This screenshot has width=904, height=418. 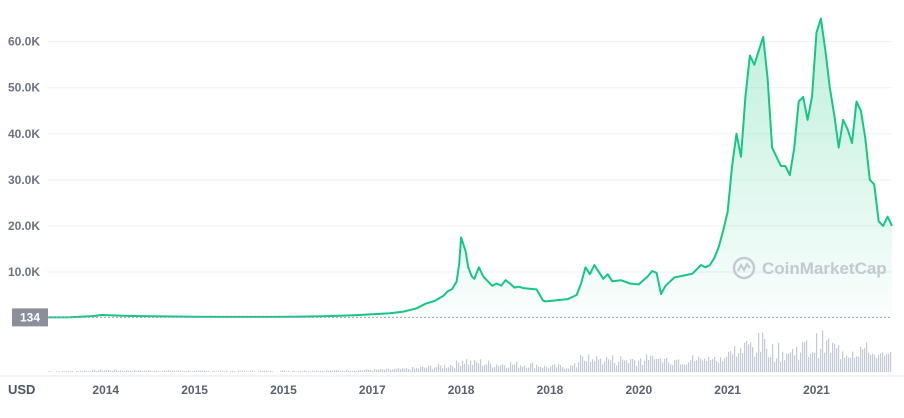 I want to click on coinmarketcap-logo-icon, so click(x=744, y=268).